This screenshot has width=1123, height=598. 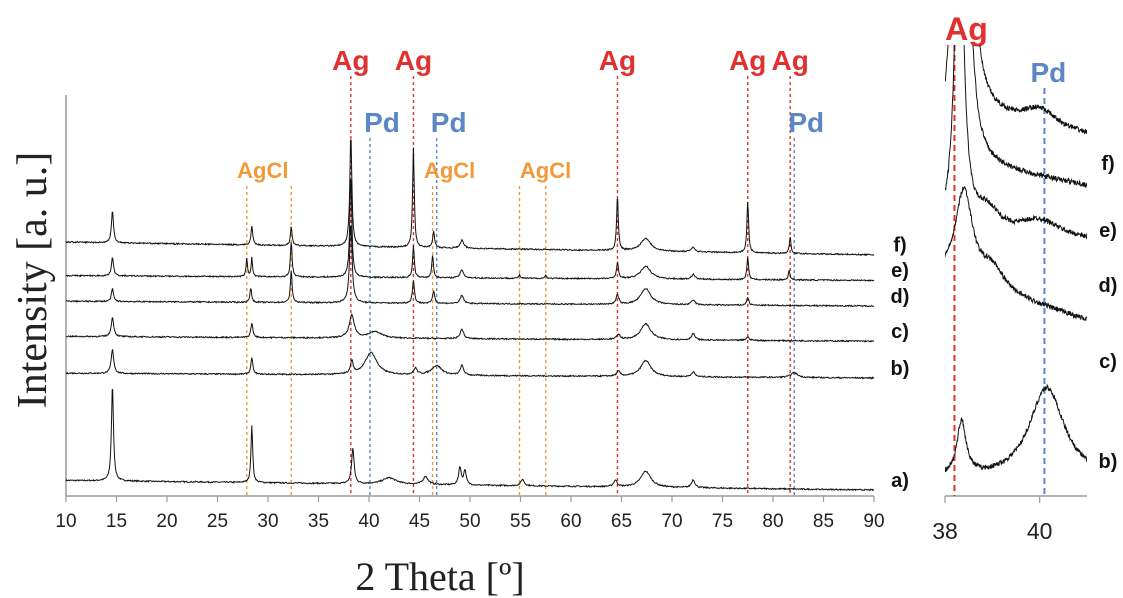 What do you see at coordinates (900, 332) in the screenshot?
I see `trace-label: c)` at bounding box center [900, 332].